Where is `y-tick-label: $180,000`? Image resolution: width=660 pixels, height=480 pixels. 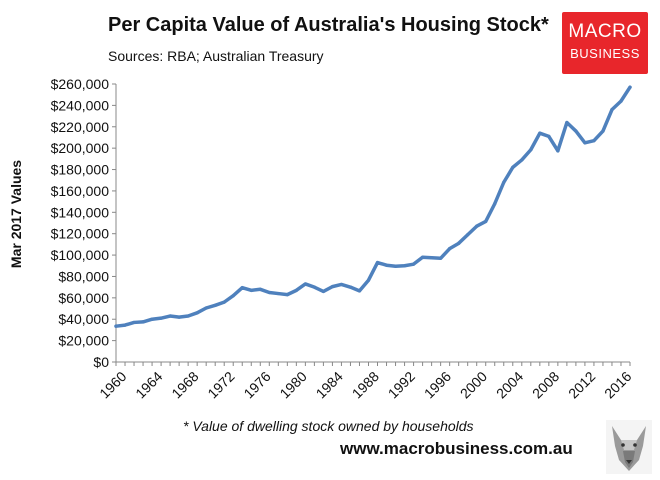
y-tick-label: $180,000 is located at coordinates (80, 170).